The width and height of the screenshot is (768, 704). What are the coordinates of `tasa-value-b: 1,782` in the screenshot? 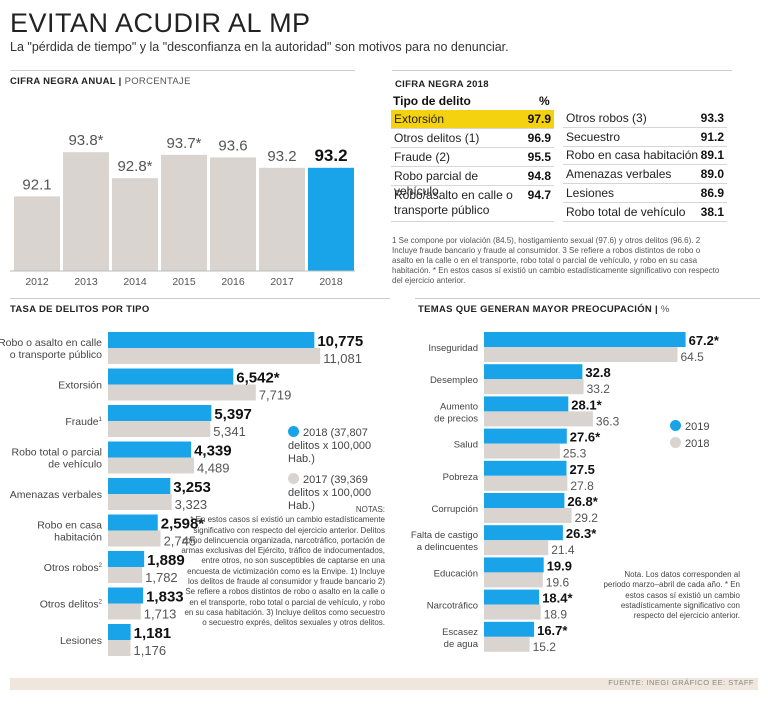 It's located at (161, 577).